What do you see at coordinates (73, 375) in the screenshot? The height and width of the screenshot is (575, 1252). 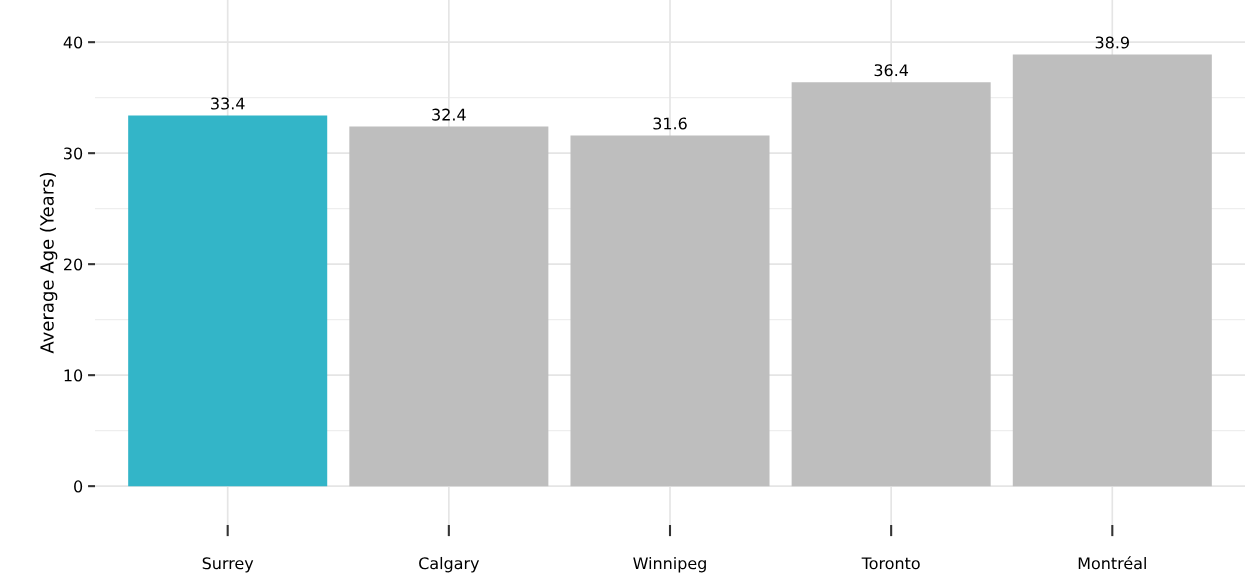 I see `y-tick-label: 10` at bounding box center [73, 375].